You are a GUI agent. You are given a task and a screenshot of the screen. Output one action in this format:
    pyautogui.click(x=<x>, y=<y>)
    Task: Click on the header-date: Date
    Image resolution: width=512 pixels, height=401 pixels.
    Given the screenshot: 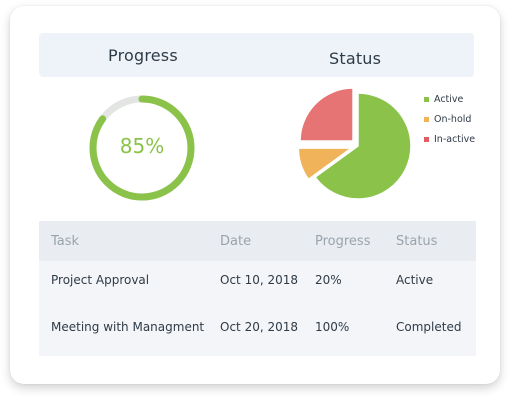 What is the action you would take?
    pyautogui.click(x=236, y=241)
    